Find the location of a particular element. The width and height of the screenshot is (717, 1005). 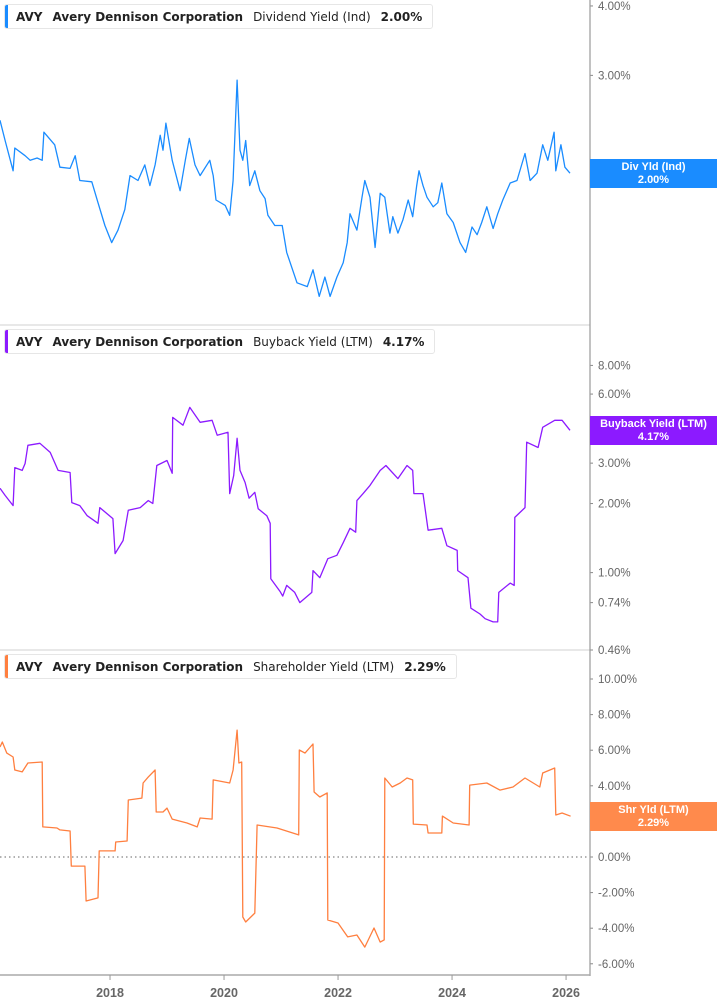

callout-value: 2.00% is located at coordinates (653, 179).